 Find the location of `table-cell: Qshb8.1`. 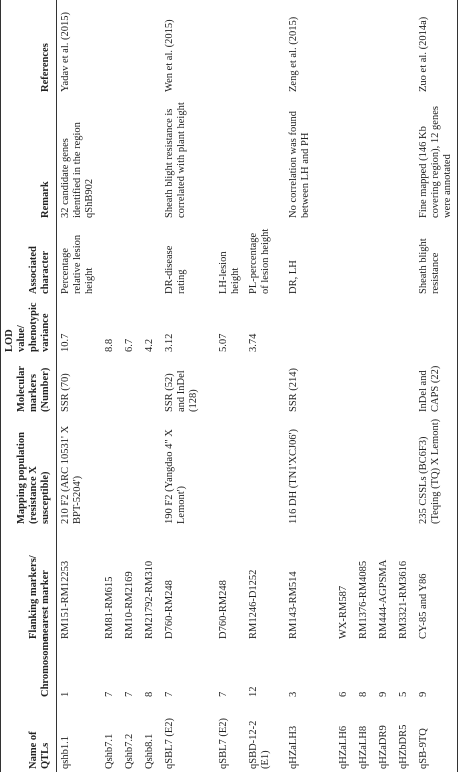

table-cell: Qshb8.1 is located at coordinates (149, 751).